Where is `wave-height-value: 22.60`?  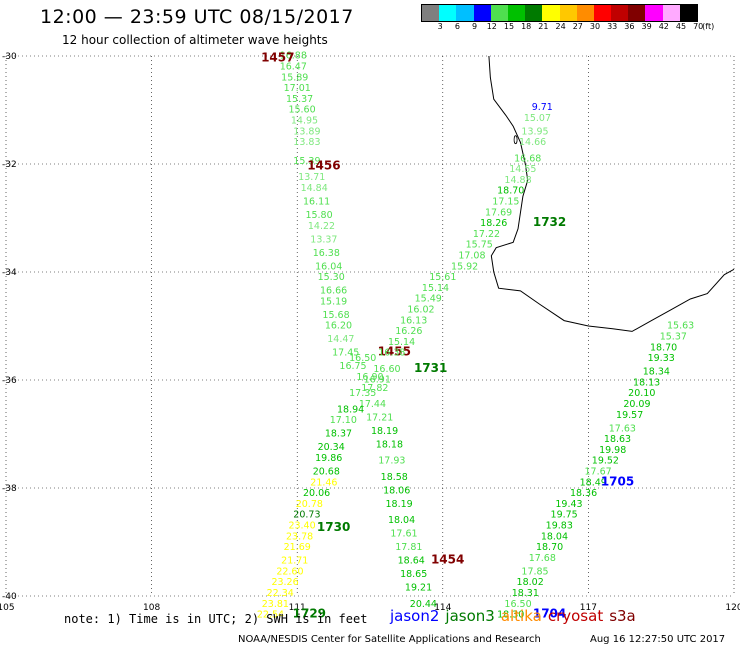
wave-height-value: 22.60 is located at coordinates (289, 571).